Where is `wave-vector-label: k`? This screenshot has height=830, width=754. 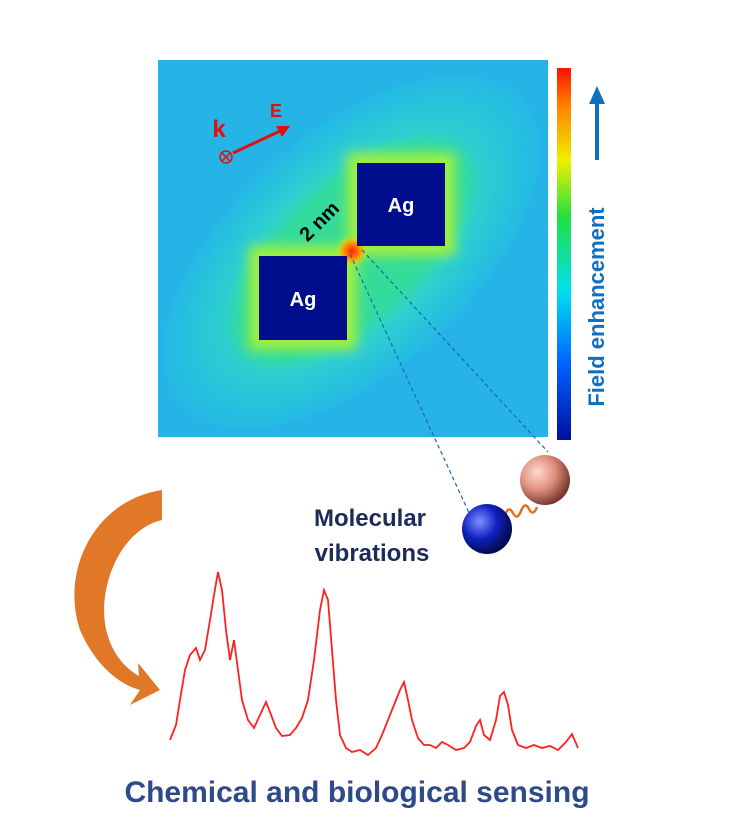 wave-vector-label: k is located at coordinates (219, 129).